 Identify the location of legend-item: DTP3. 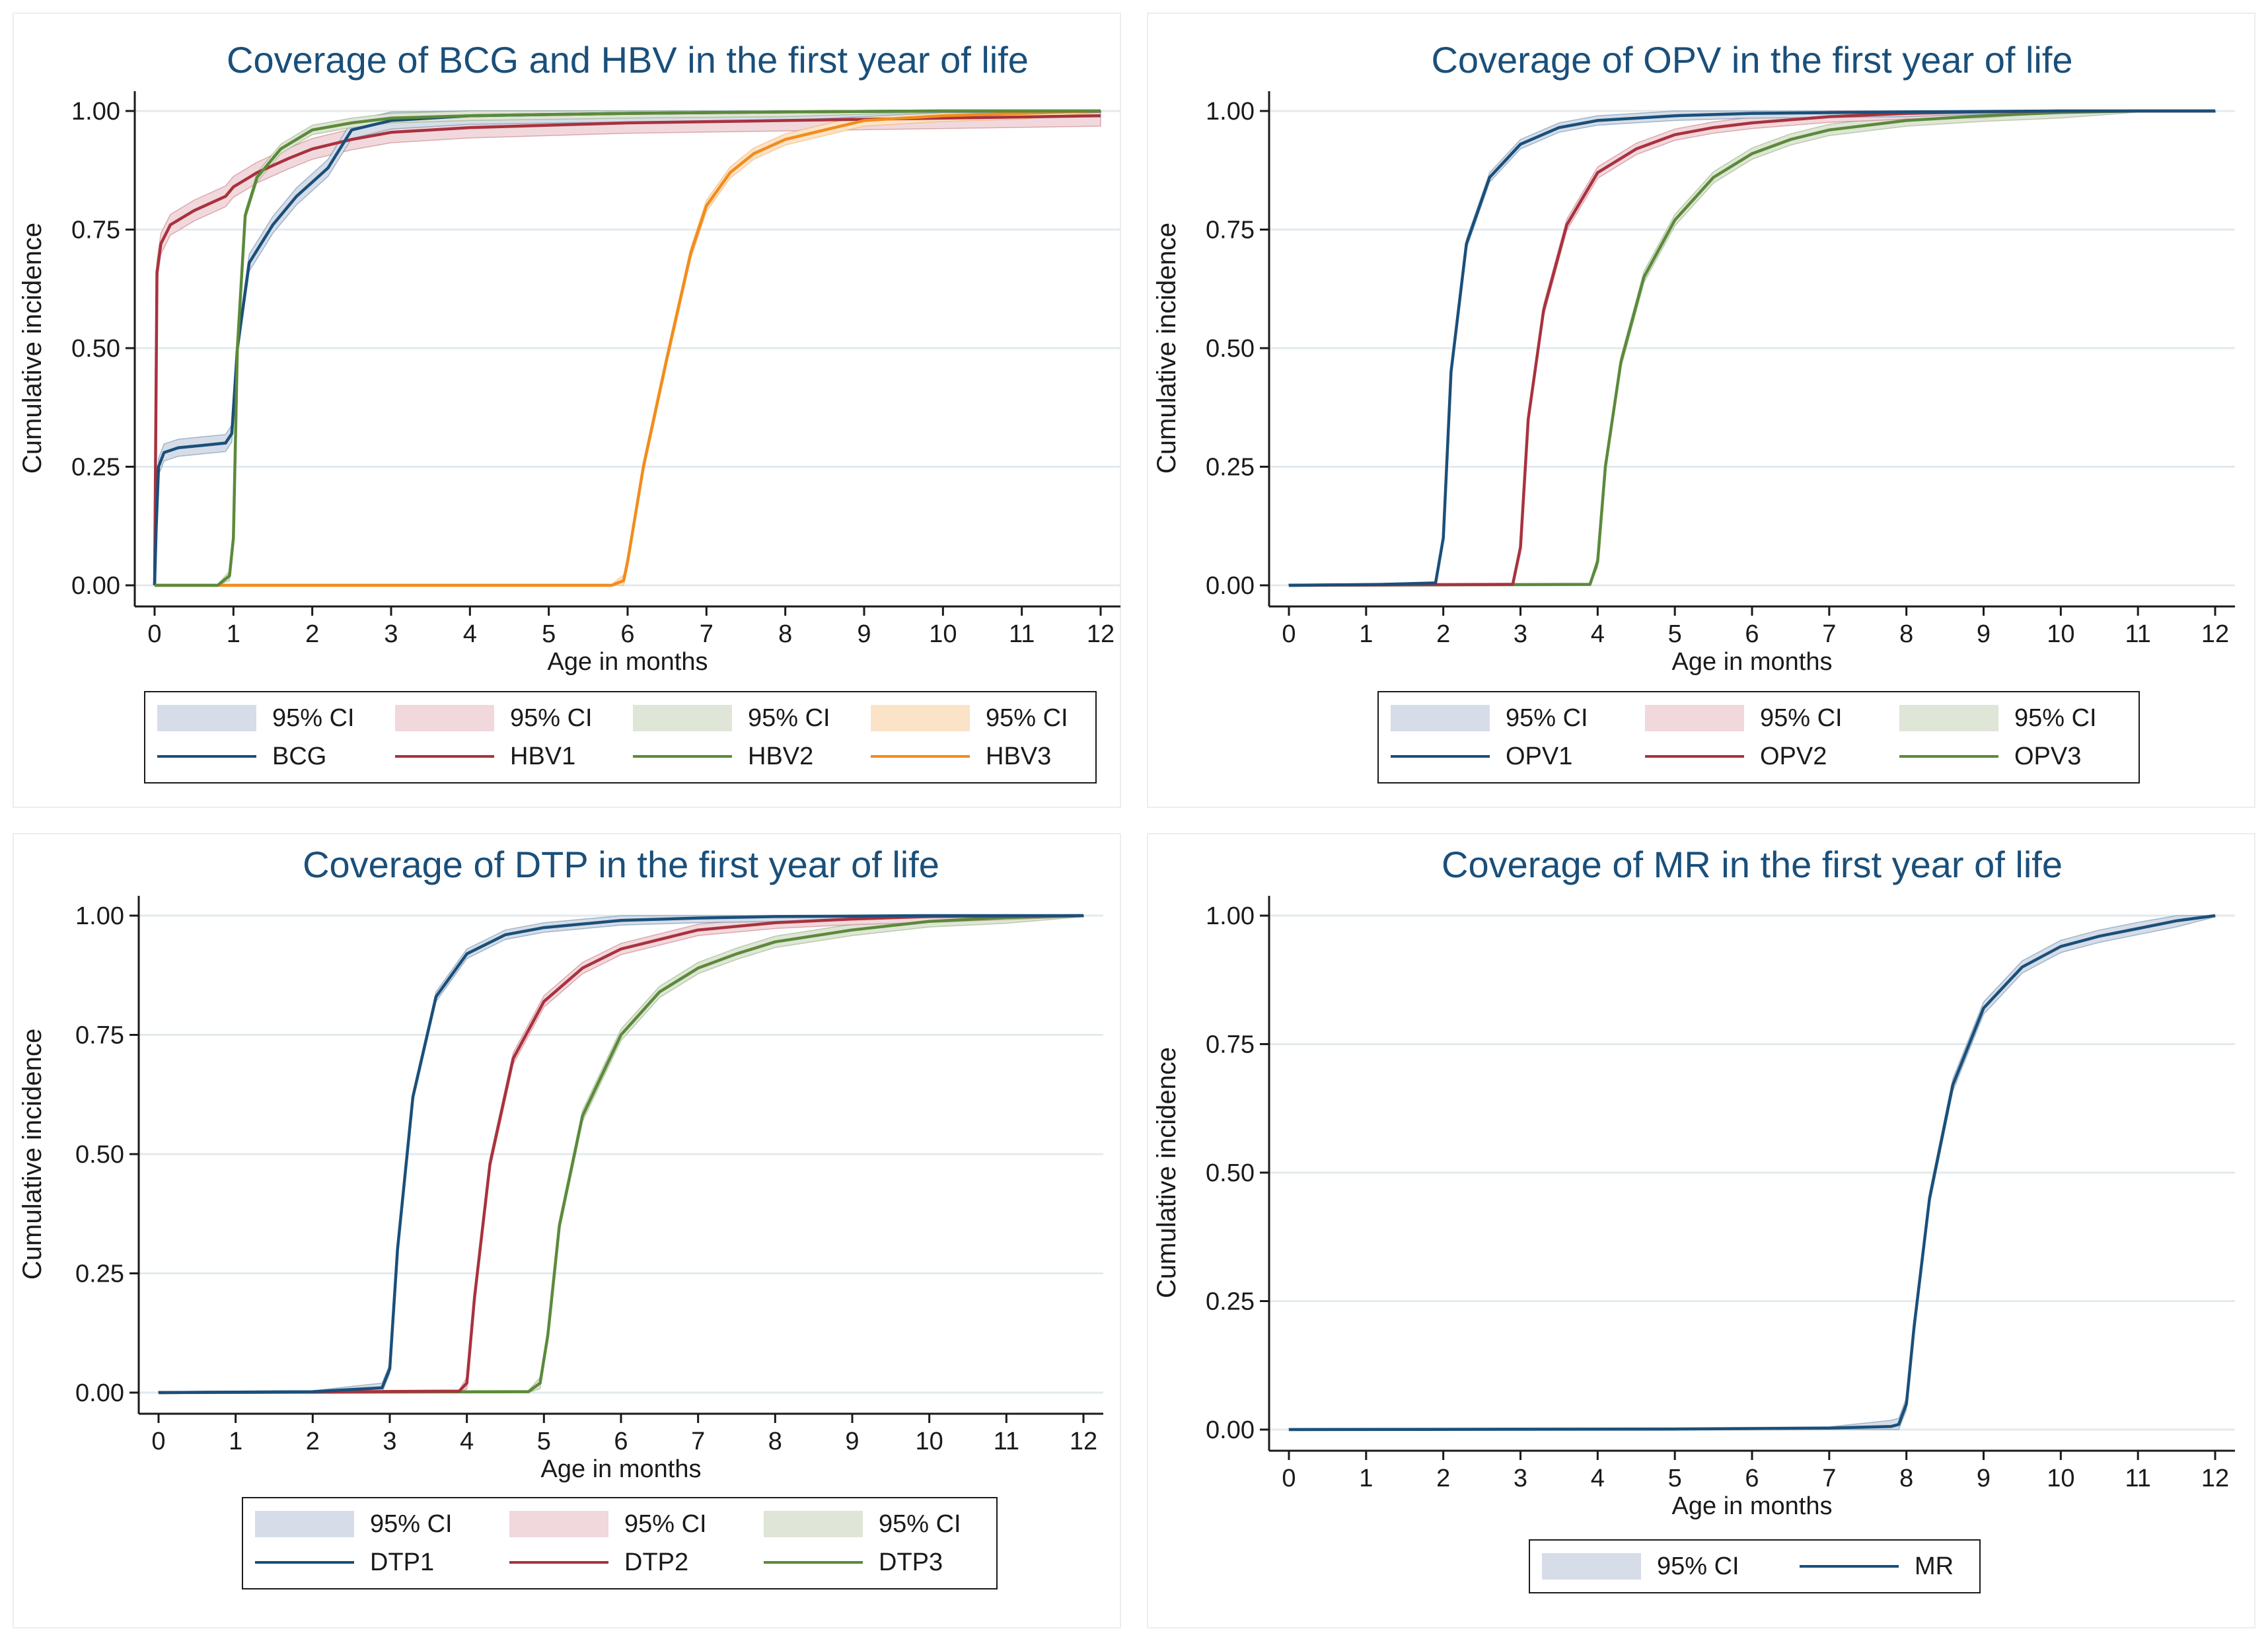
(853, 1563).